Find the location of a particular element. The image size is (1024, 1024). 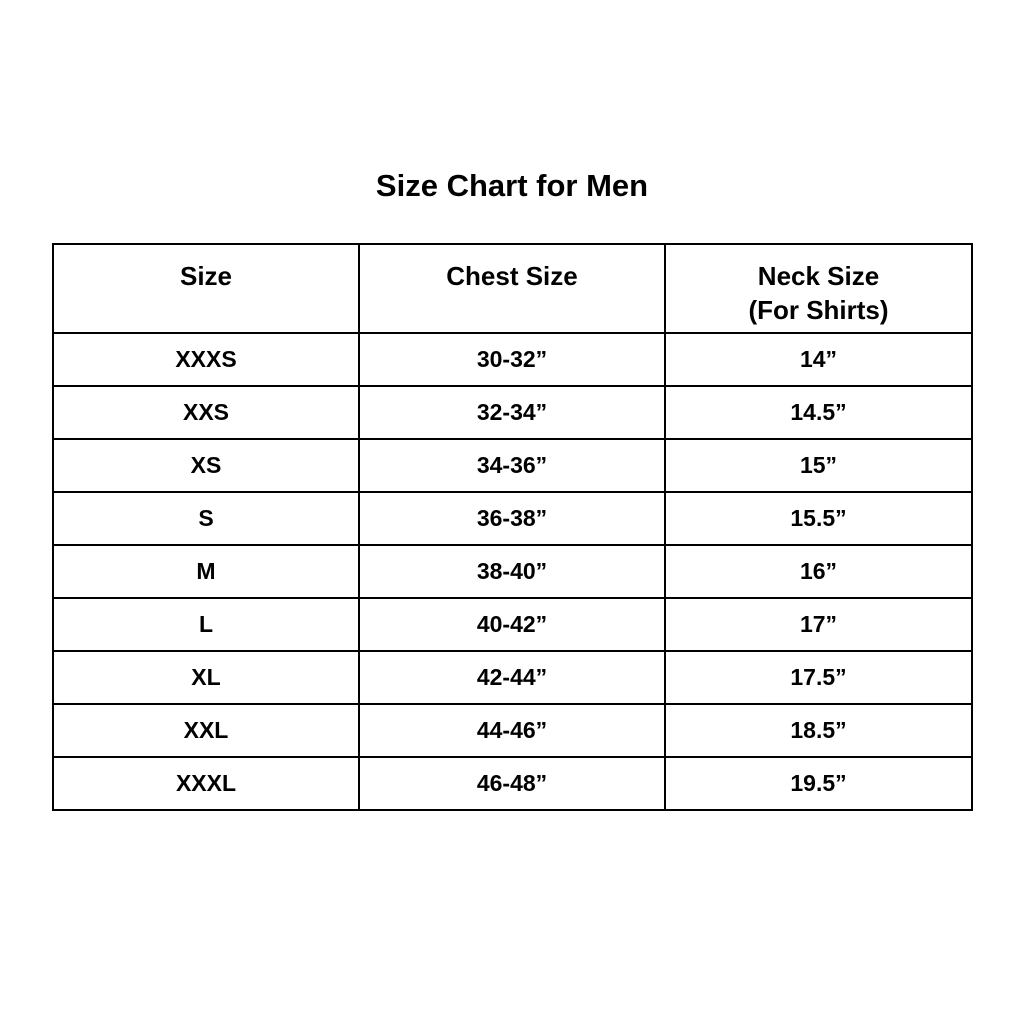

cell-chest-size: 34-36” is located at coordinates (512, 465).